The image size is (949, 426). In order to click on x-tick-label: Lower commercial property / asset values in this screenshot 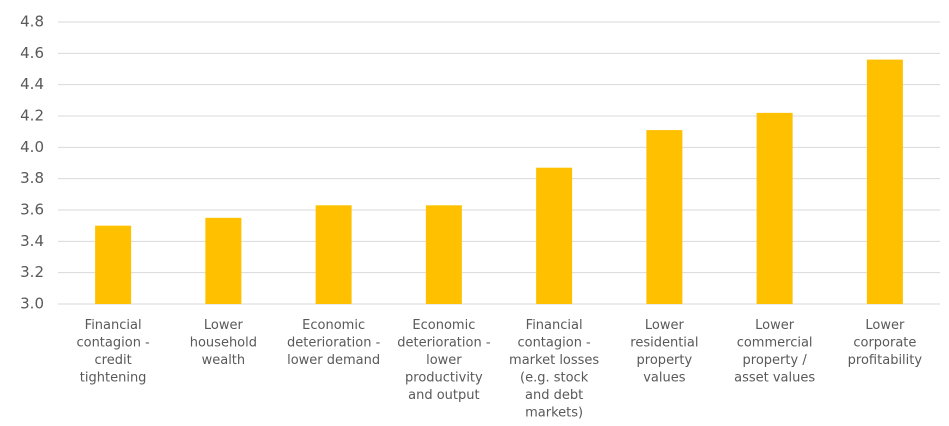, I will do `click(774, 352)`.